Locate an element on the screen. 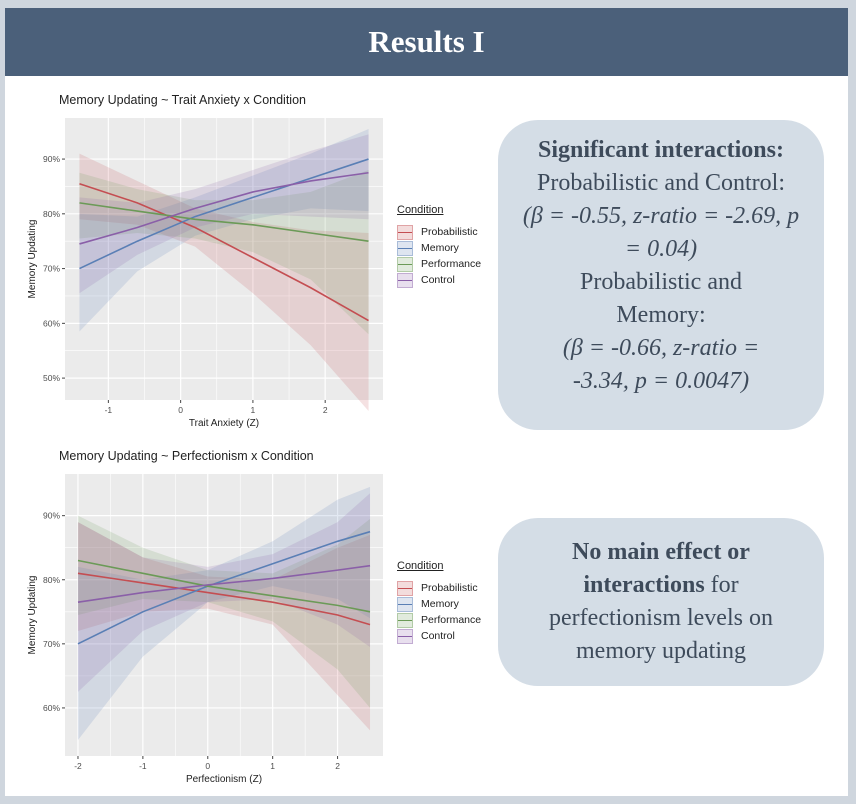 This screenshot has height=804, width=856. box1-heading: Significant interactions: is located at coordinates (661, 150).